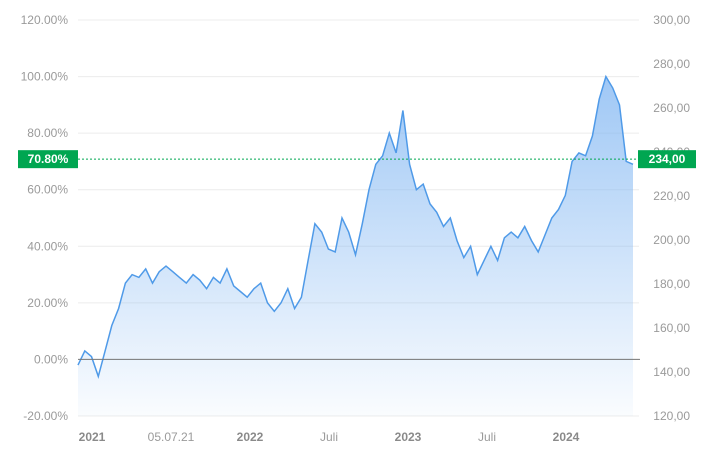 This screenshot has width=703, height=455. What do you see at coordinates (45, 77) in the screenshot?
I see `left-tick-label: 100.00%` at bounding box center [45, 77].